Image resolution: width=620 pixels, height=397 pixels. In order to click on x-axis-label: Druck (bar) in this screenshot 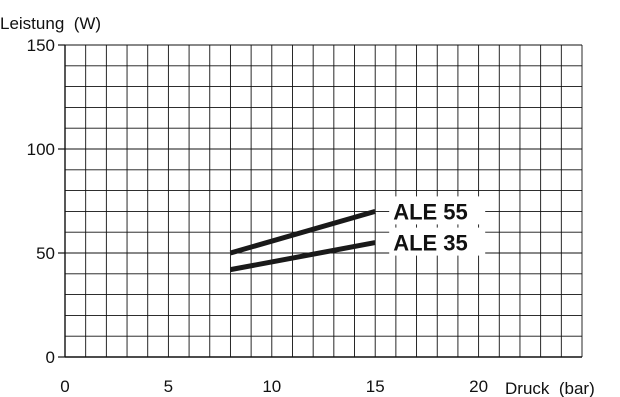, I will do `click(550, 388)`.